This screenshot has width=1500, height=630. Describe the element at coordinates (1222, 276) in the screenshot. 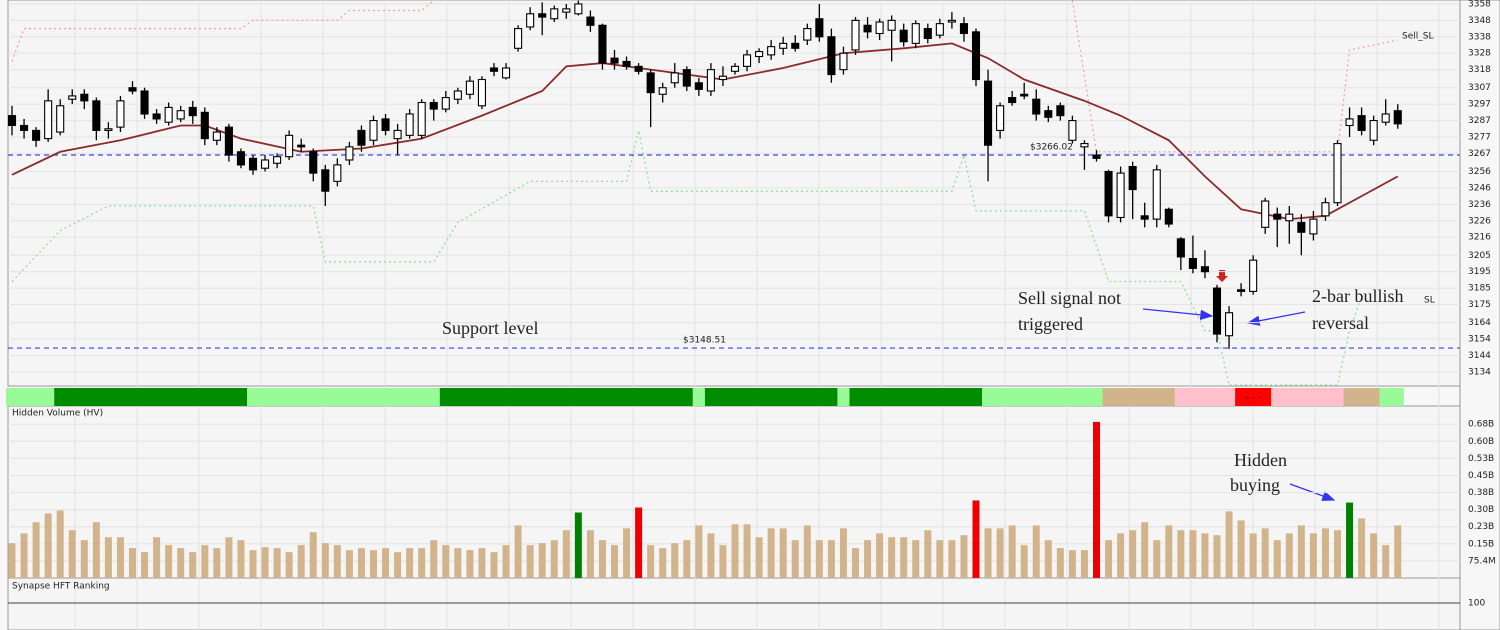

I see `signal-arrow` at that location.